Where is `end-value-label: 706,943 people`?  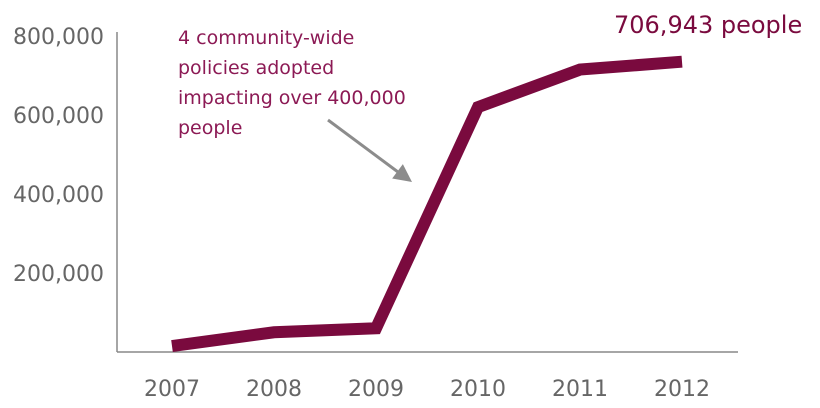 end-value-label: 706,943 people is located at coordinates (708, 25).